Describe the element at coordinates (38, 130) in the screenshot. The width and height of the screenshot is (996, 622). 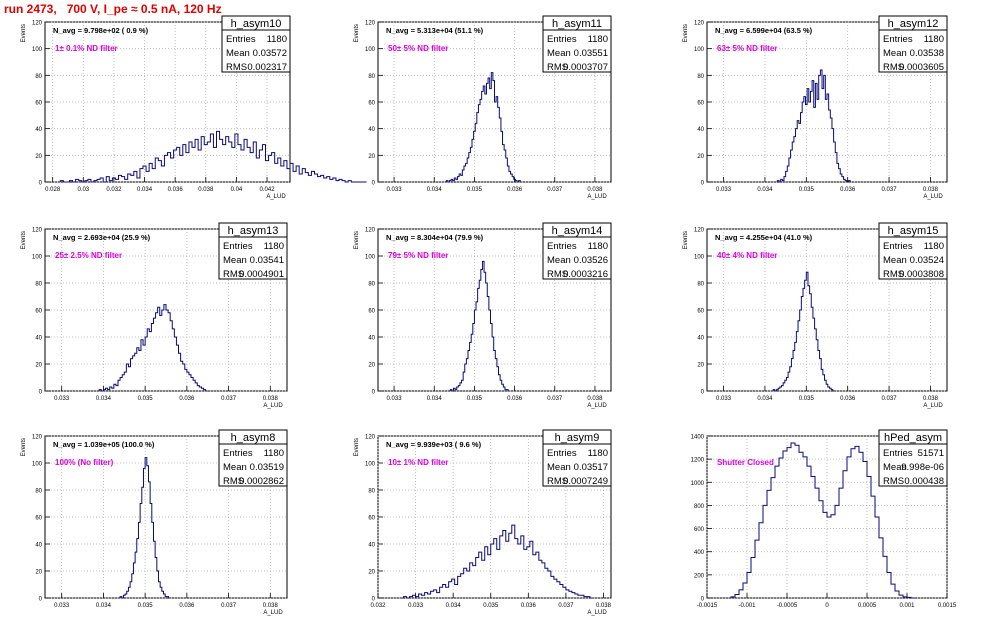
I see `y-tick-label: 40` at that location.